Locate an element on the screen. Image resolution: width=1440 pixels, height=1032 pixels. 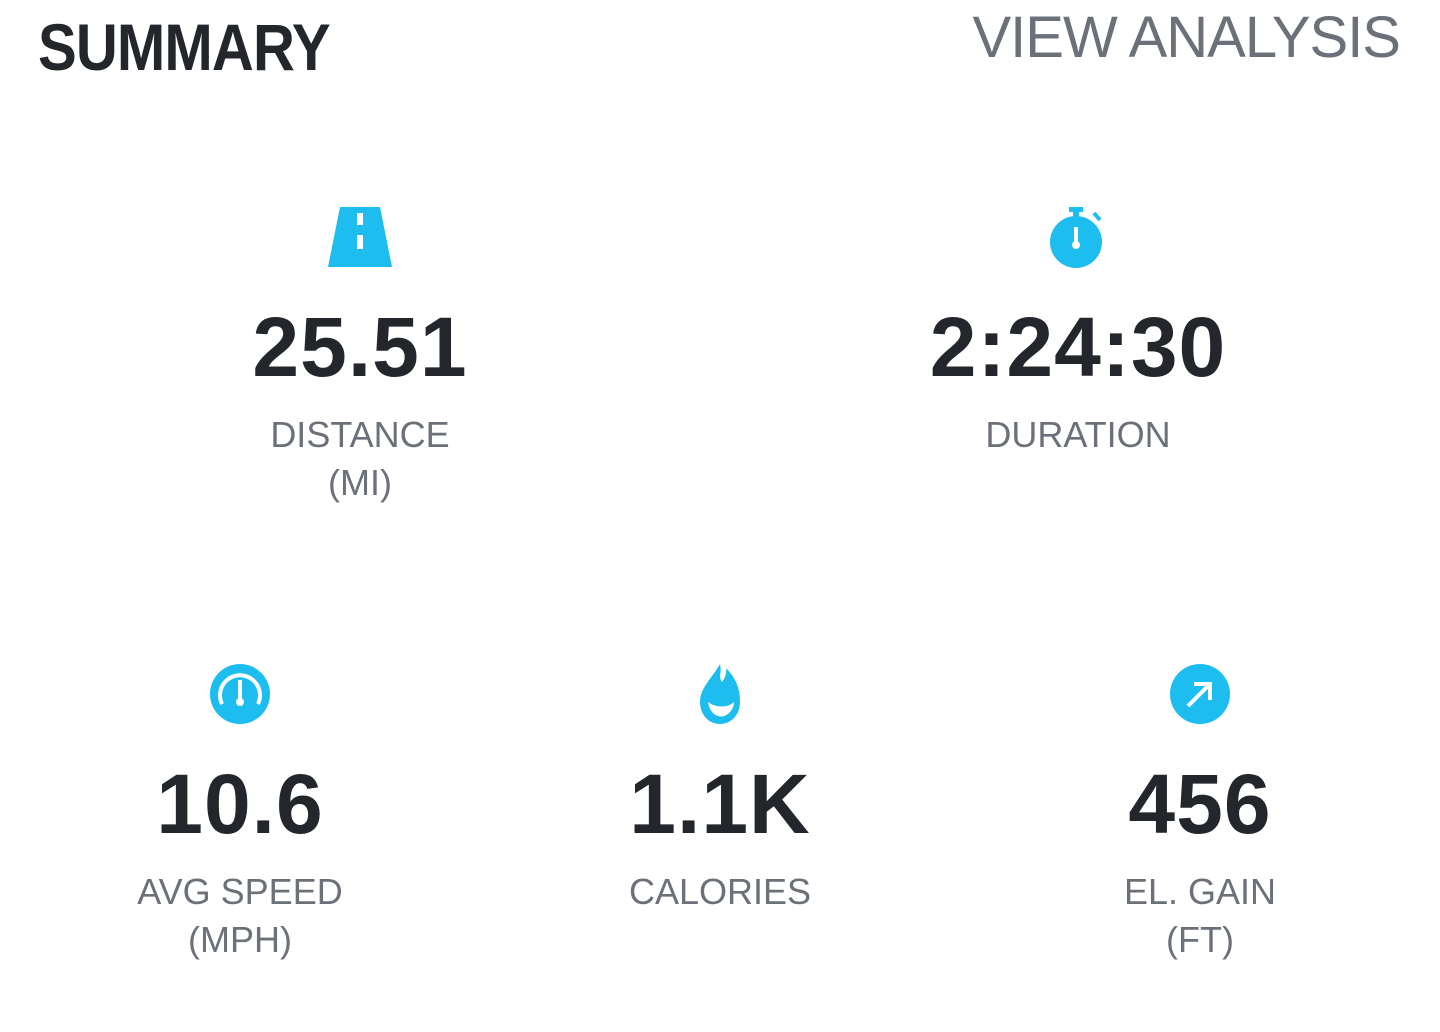
summary-title: SUMMARY is located at coordinates (184, 47).